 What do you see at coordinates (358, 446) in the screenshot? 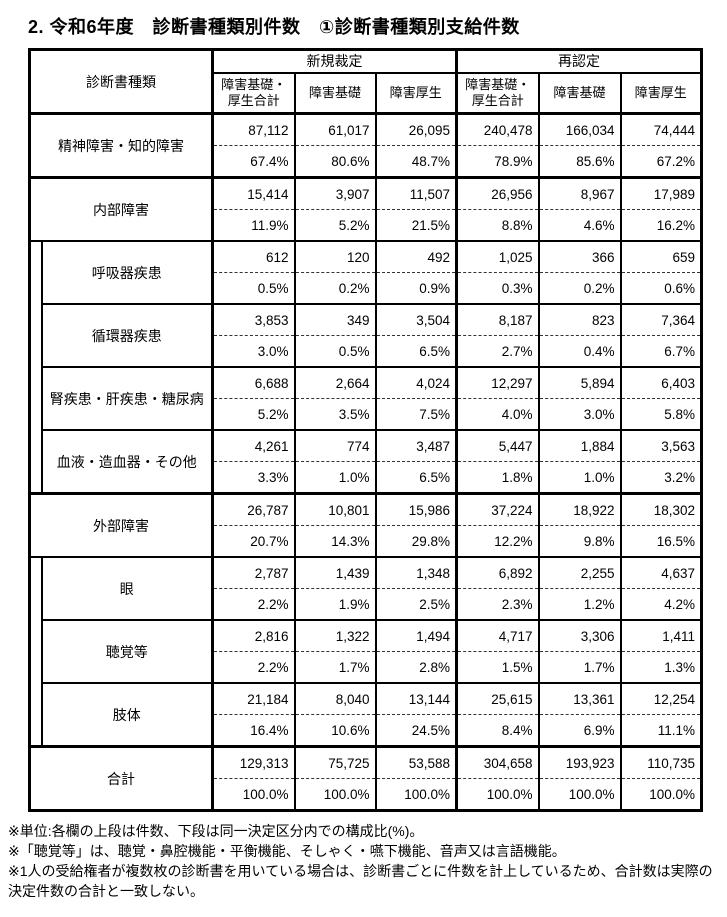
I see `count-value: 774` at bounding box center [358, 446].